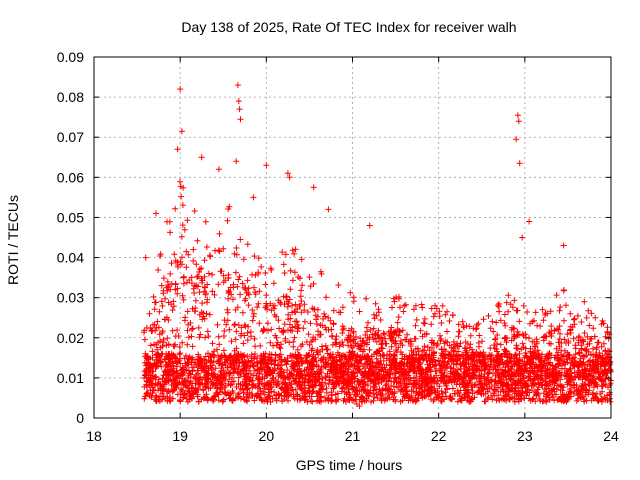 The width and height of the screenshot is (640, 480). Describe the element at coordinates (80, 418) in the screenshot. I see `y-tick-label: 0` at that location.